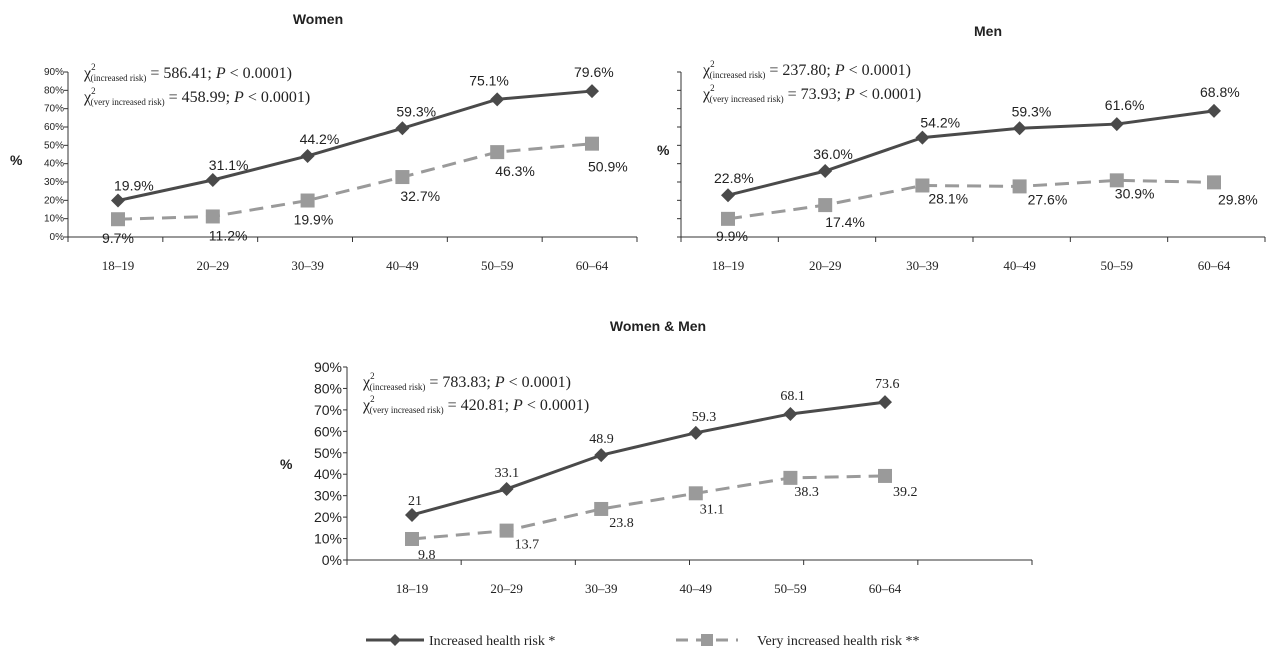 The height and width of the screenshot is (648, 1267). Describe the element at coordinates (833, 154) in the screenshot. I see `data-label: 36.0%` at that location.